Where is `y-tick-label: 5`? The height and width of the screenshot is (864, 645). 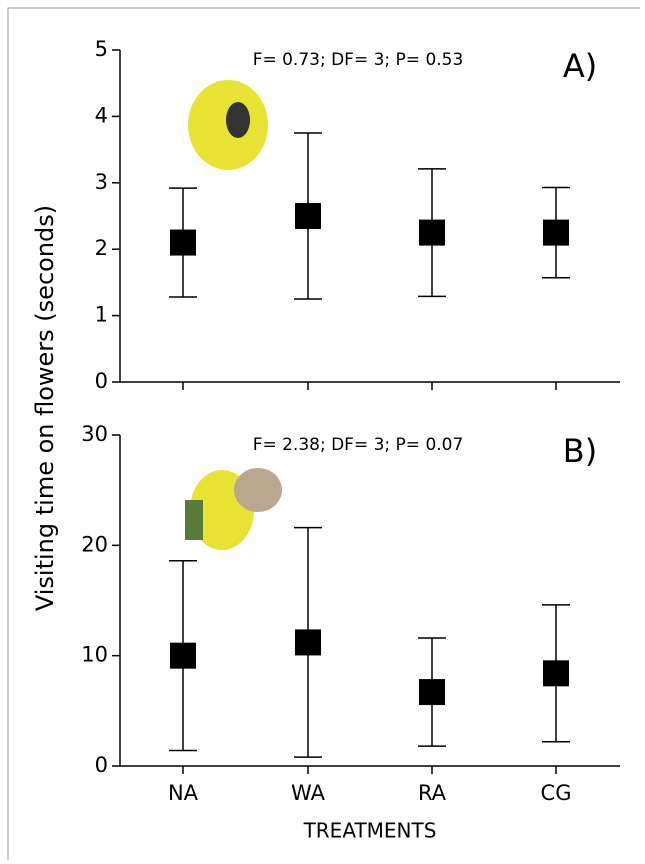 y-tick-label: 5 is located at coordinates (101, 49).